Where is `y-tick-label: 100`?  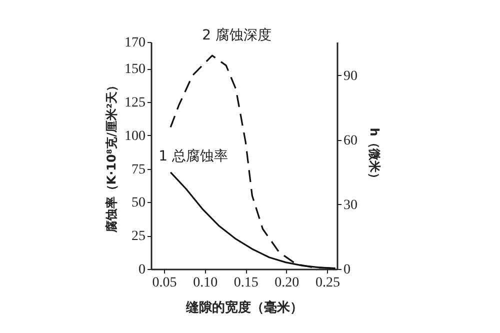 y-tick-label: 100 is located at coordinates (135, 136).